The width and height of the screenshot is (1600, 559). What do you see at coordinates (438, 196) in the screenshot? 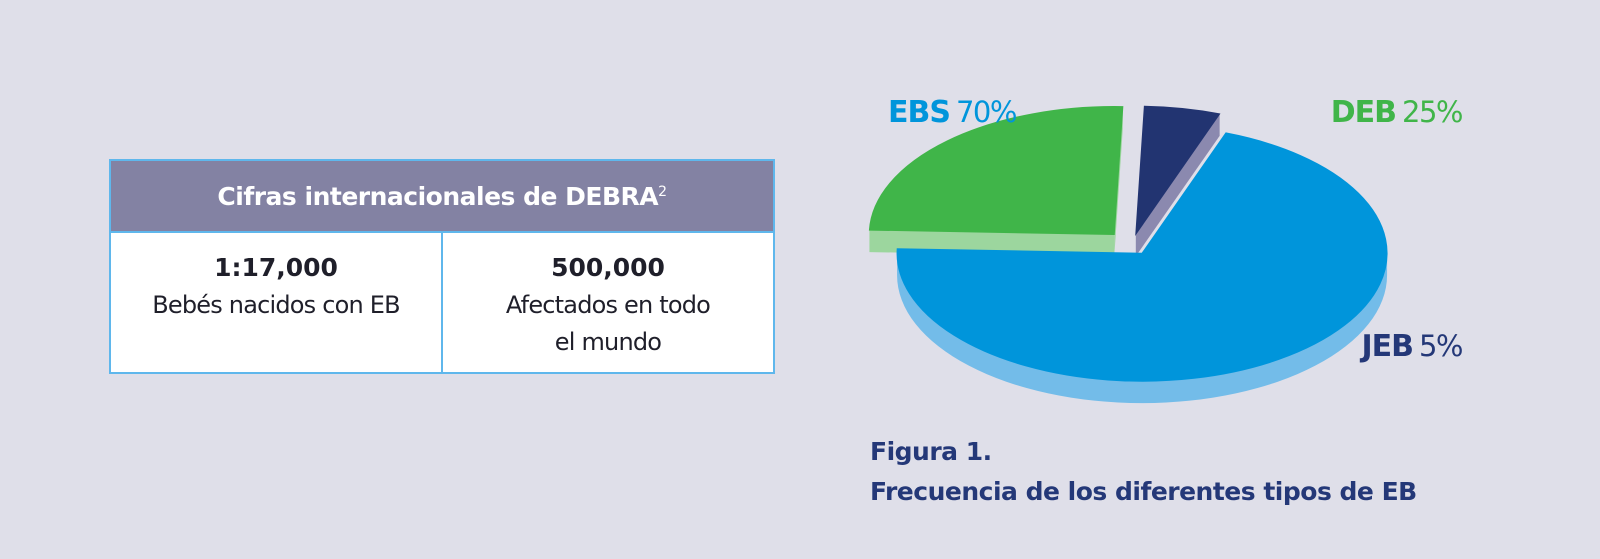
I see `stats-table-title: Cifras internacionales de DEBRA` at bounding box center [438, 196].